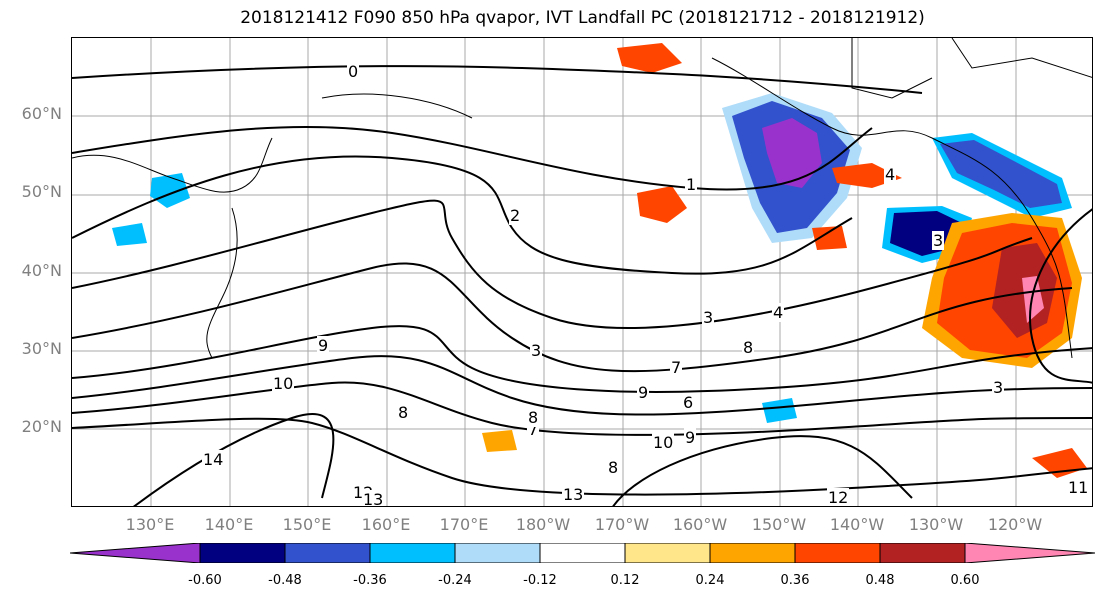  I want to click on lon-label: 130°W, so click(936, 524).